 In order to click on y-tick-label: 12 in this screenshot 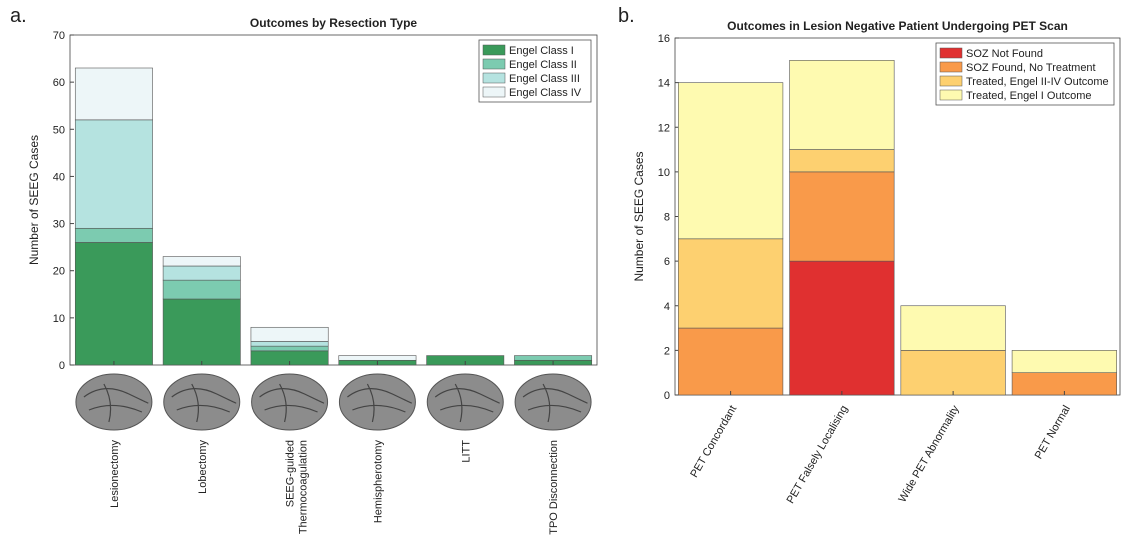, I will do `click(664, 128)`.